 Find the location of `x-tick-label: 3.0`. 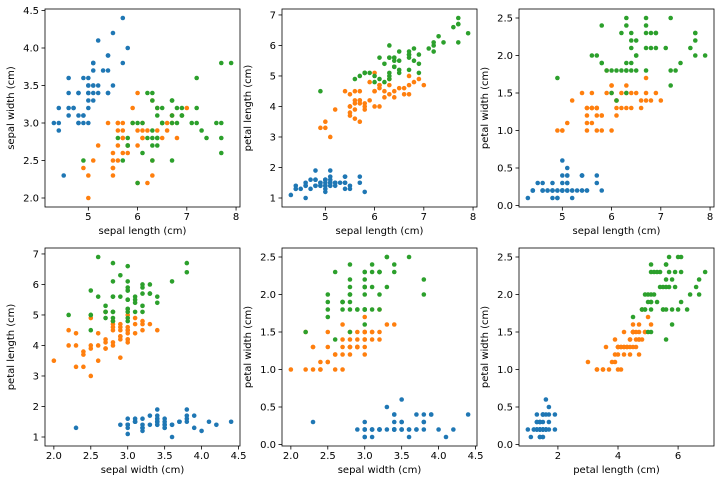

x-tick-label: 3.0 is located at coordinates (128, 456).